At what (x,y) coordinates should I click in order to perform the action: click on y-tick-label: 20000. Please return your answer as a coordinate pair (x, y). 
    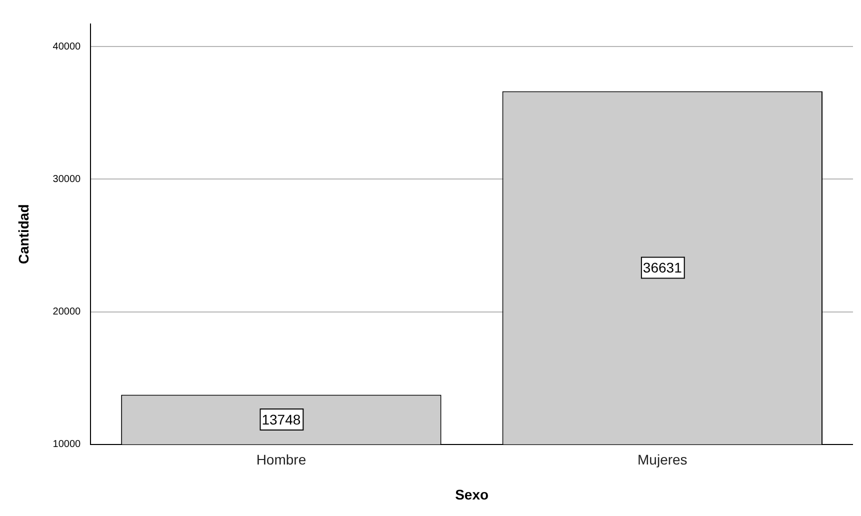
    Looking at the image, I should click on (67, 312).